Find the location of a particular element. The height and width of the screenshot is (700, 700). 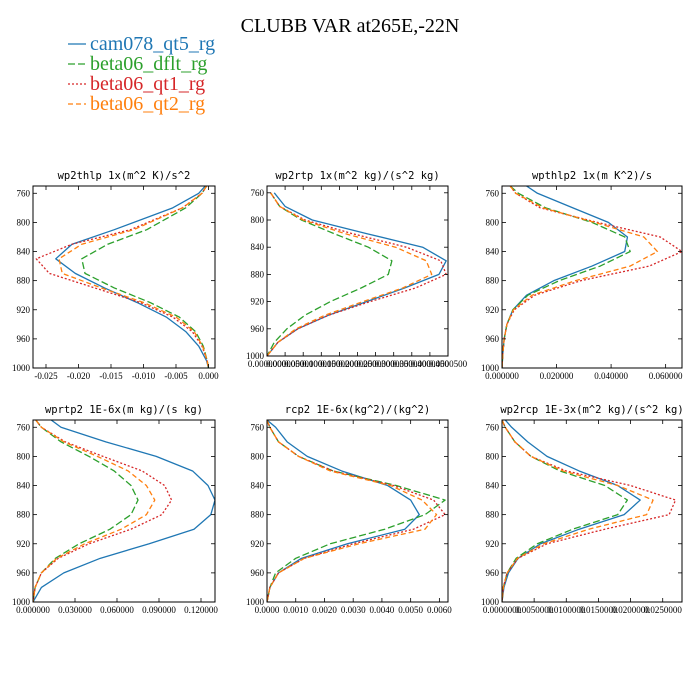

panel-title: wp2thlp 1x(m^2 K)/s^2 is located at coordinates (124, 176).